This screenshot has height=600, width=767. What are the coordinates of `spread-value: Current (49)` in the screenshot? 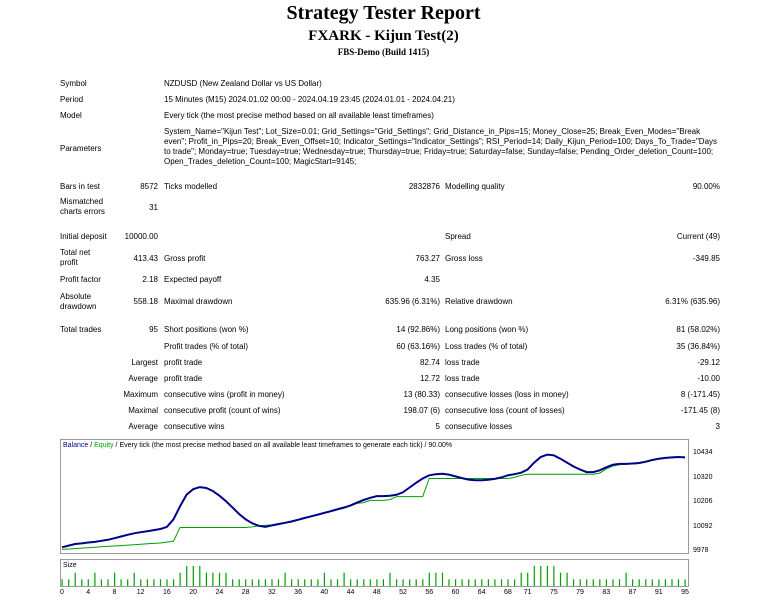 It's located at (698, 236).